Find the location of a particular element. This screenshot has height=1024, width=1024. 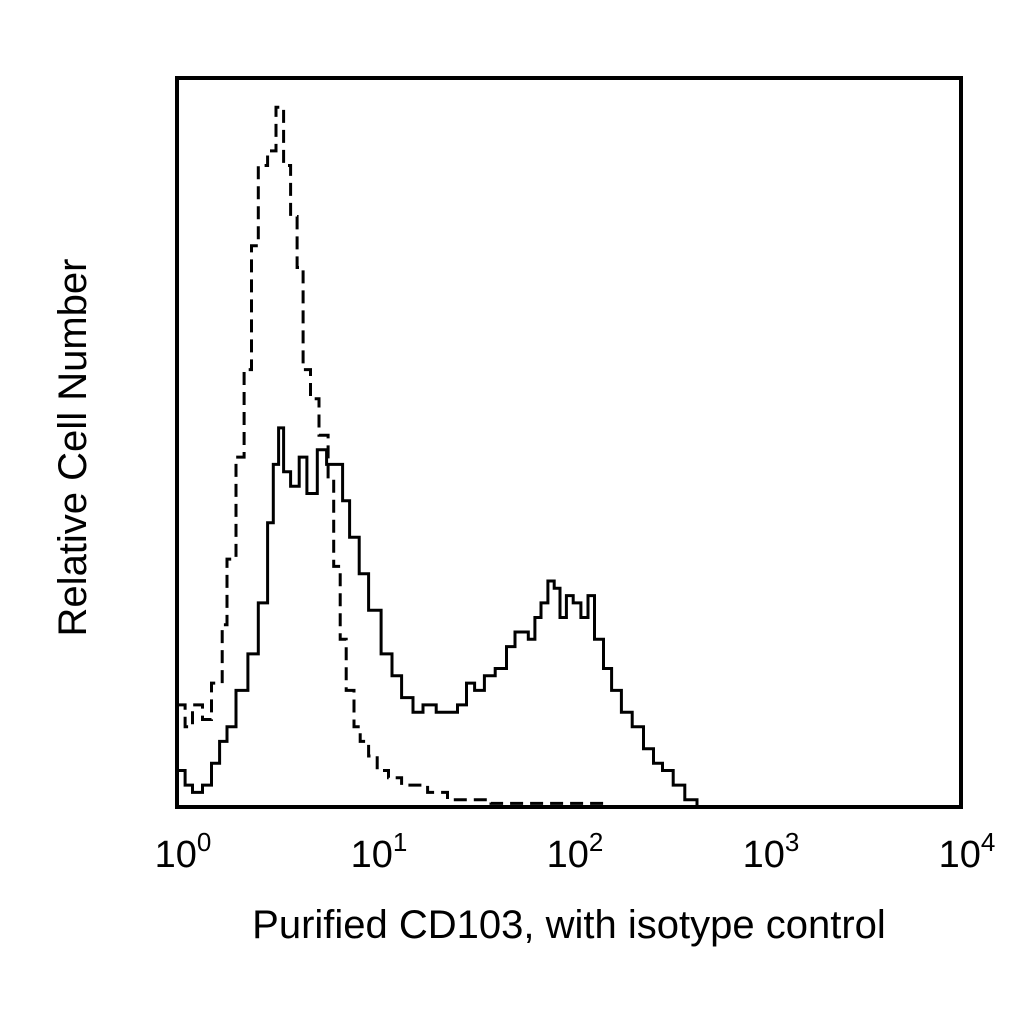

x-tick-label: 10¹ is located at coordinates (379, 851).